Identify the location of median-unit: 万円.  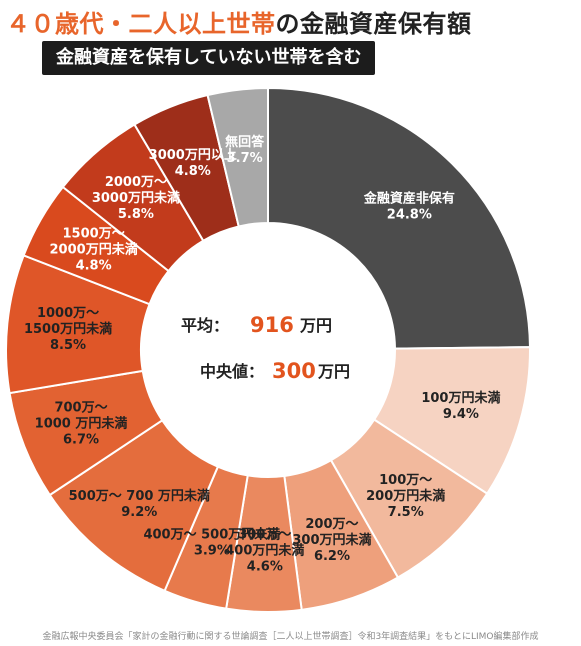
(333, 371).